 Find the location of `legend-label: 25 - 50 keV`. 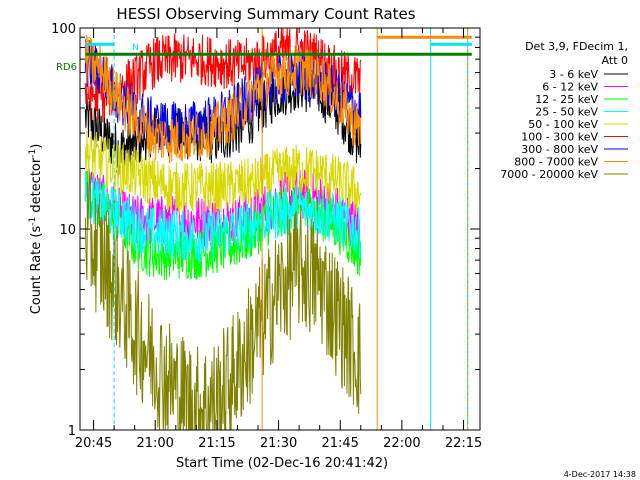

legend-label: 25 - 50 keV is located at coordinates (566, 112).